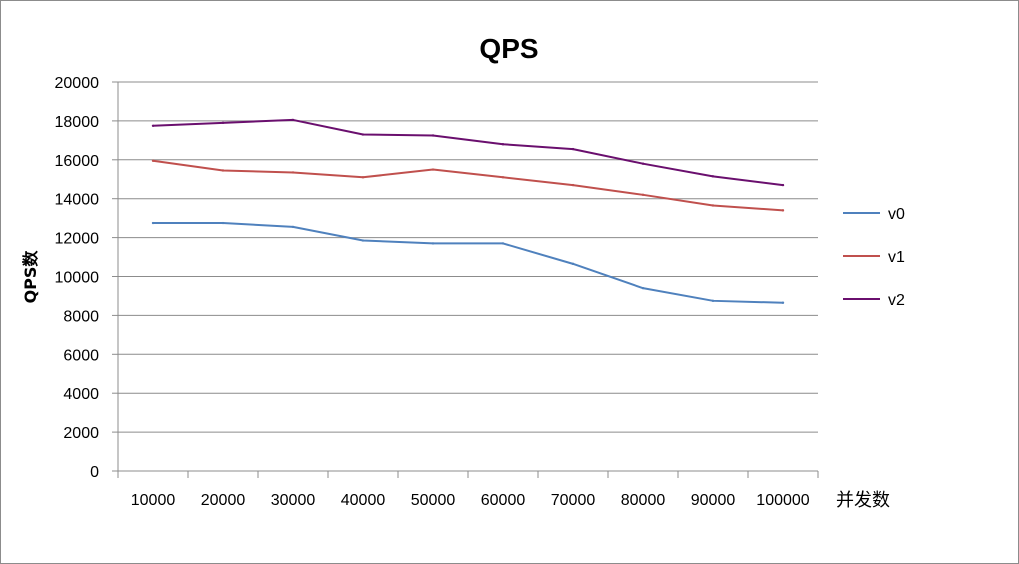 The height and width of the screenshot is (564, 1019). What do you see at coordinates (77, 239) in the screenshot?
I see `y-tick-label: 12000` at bounding box center [77, 239].